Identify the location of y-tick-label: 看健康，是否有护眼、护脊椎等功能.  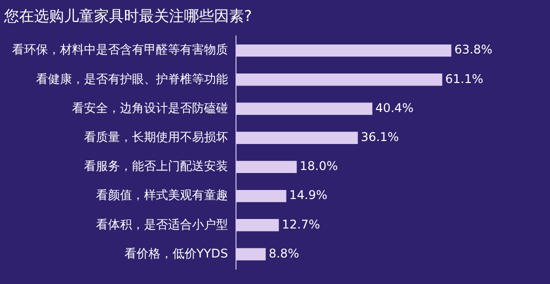
(132, 79).